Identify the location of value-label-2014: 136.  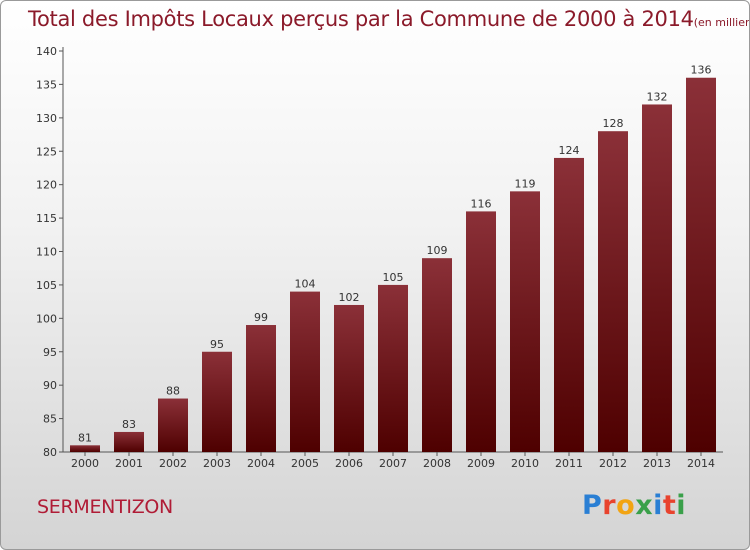
(701, 70).